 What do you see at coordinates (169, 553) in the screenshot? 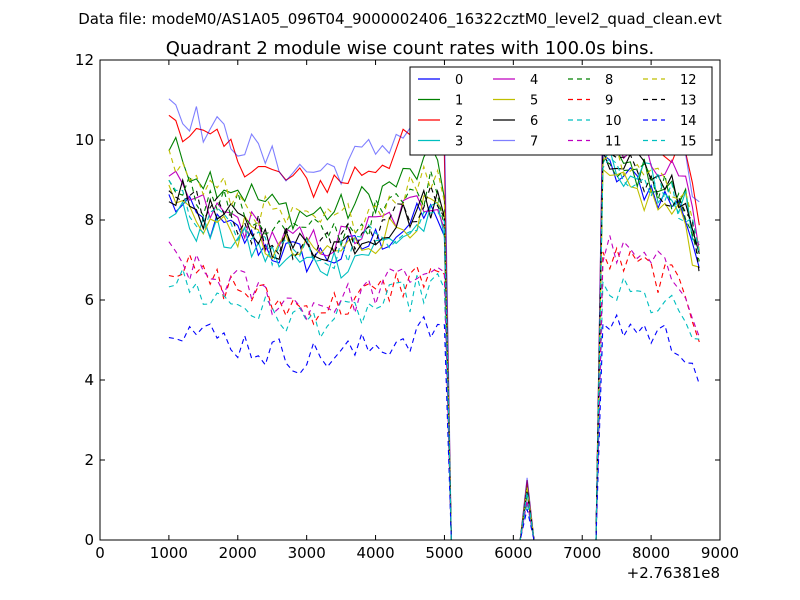
I see `x-tick-label: 1000` at bounding box center [169, 553].